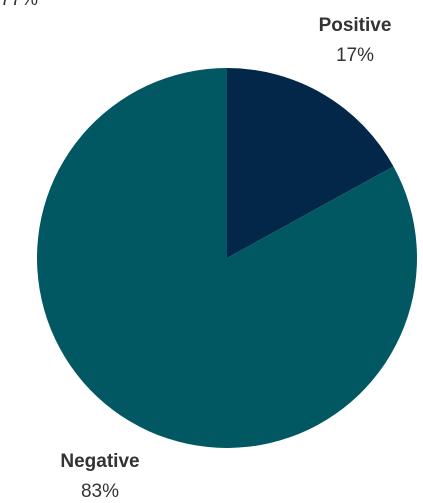 This screenshot has width=423, height=503. I want to click on label-positive-percent: 17%, so click(355, 55).